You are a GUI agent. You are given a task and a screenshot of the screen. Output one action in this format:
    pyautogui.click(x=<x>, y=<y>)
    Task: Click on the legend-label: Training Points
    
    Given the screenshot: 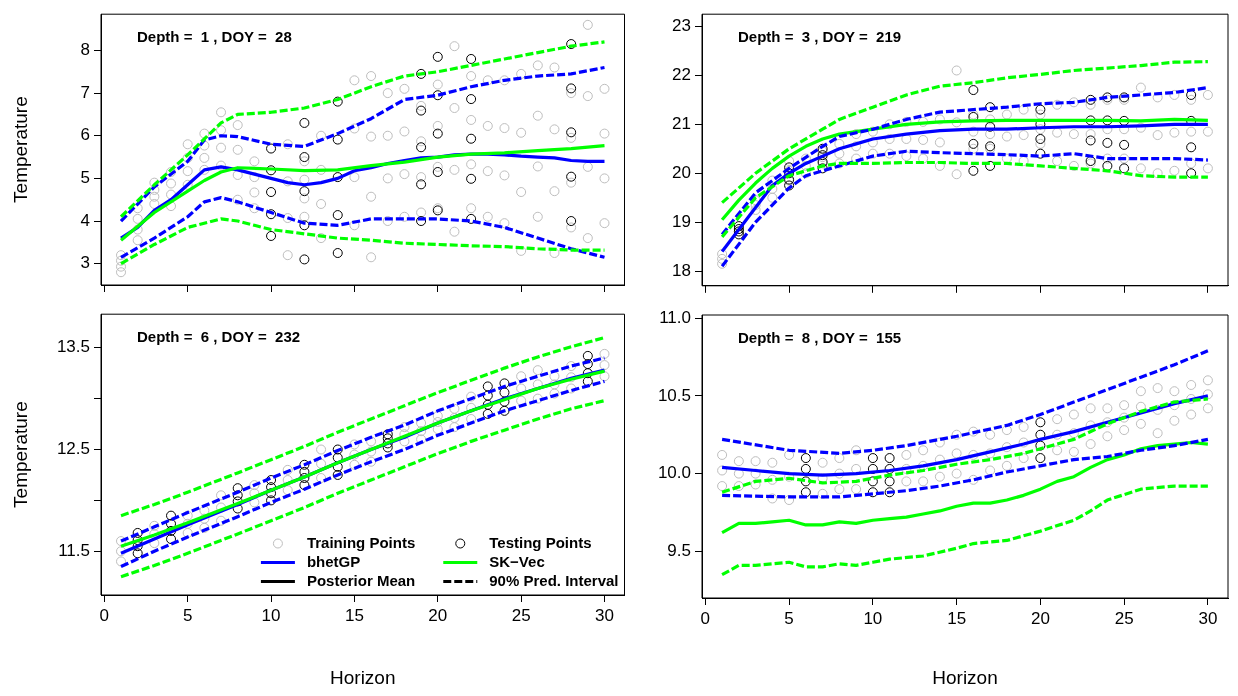 What is the action you would take?
    pyautogui.click(x=361, y=542)
    